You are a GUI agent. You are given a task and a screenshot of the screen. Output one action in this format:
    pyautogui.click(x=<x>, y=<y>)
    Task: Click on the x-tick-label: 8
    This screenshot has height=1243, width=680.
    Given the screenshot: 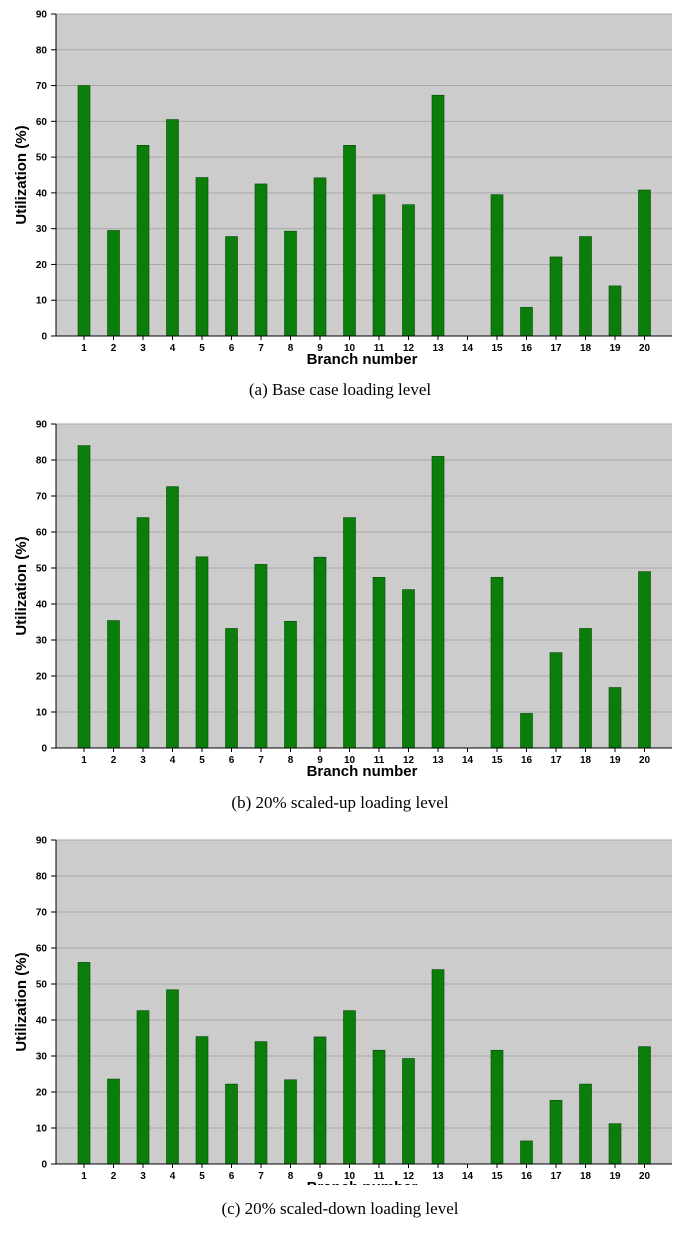 What is the action you would take?
    pyautogui.click(x=291, y=1176)
    